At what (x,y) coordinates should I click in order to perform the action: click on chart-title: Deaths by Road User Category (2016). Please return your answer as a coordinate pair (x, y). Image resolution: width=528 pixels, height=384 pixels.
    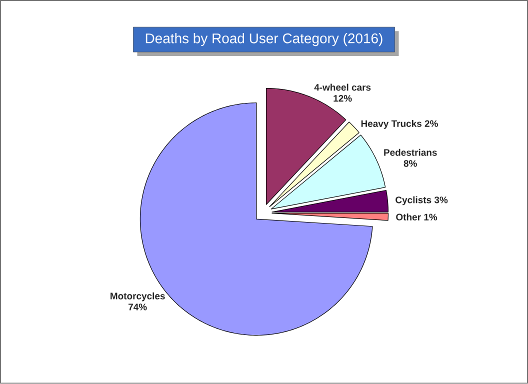
    Looking at the image, I should click on (264, 39).